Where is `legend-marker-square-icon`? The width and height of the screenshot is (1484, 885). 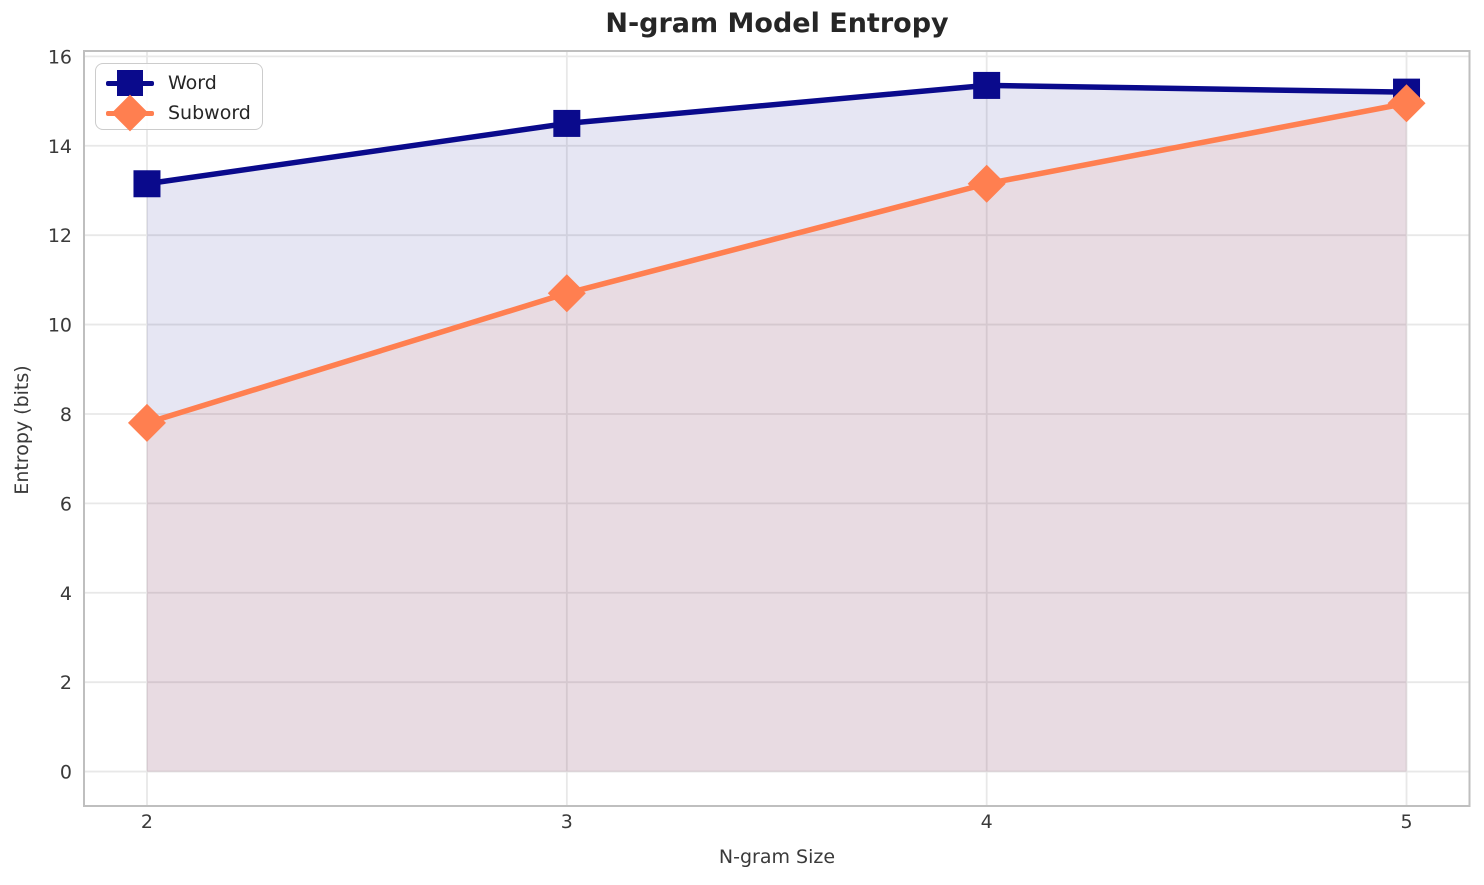 legend-marker-square-icon is located at coordinates (130, 83).